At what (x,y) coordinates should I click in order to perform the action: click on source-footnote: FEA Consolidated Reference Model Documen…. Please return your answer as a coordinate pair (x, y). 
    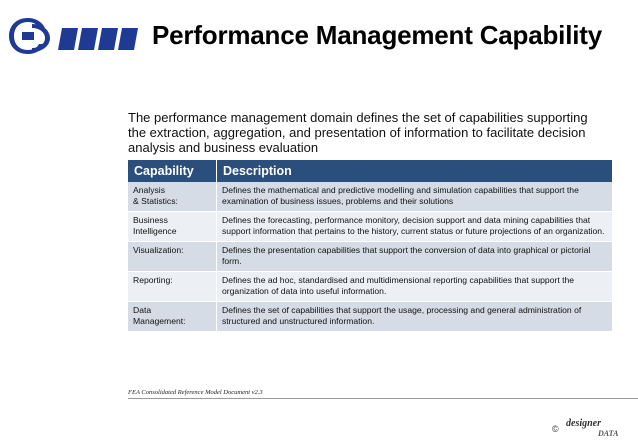
    Looking at the image, I should click on (195, 392).